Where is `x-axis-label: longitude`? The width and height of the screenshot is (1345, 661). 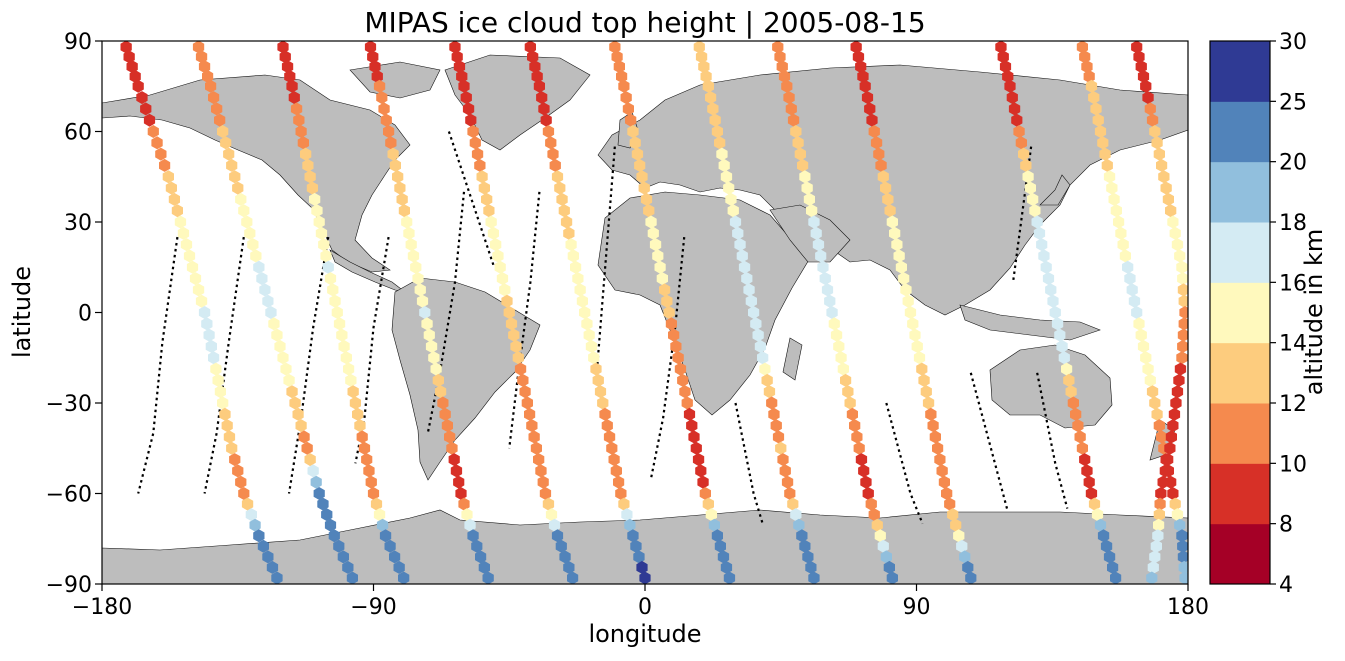 x-axis-label: longitude is located at coordinates (644, 634).